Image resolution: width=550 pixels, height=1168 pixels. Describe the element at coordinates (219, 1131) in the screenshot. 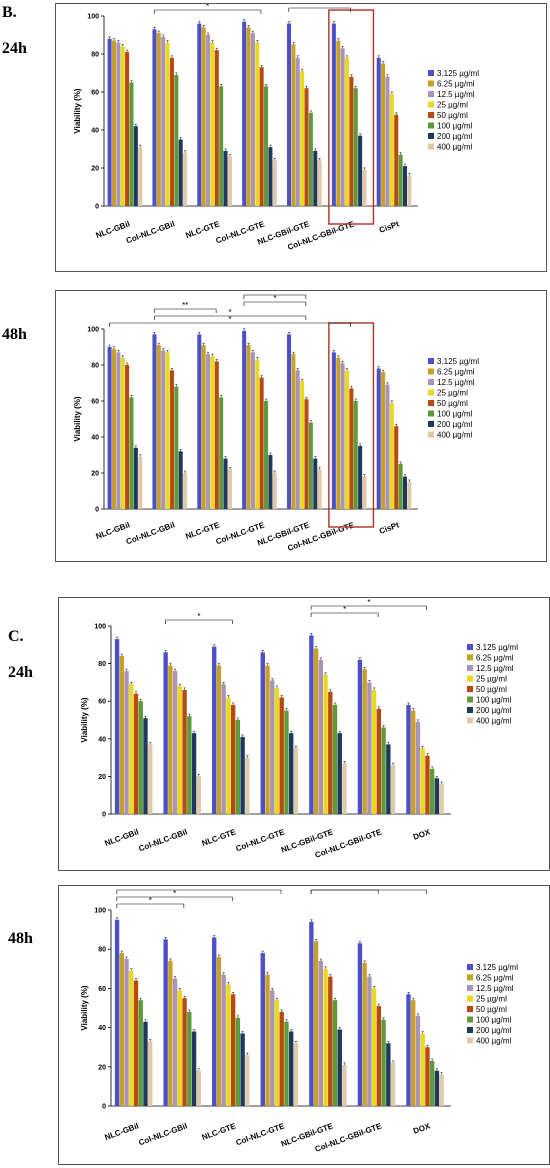

I see `category-label: NLC-GTE` at that location.